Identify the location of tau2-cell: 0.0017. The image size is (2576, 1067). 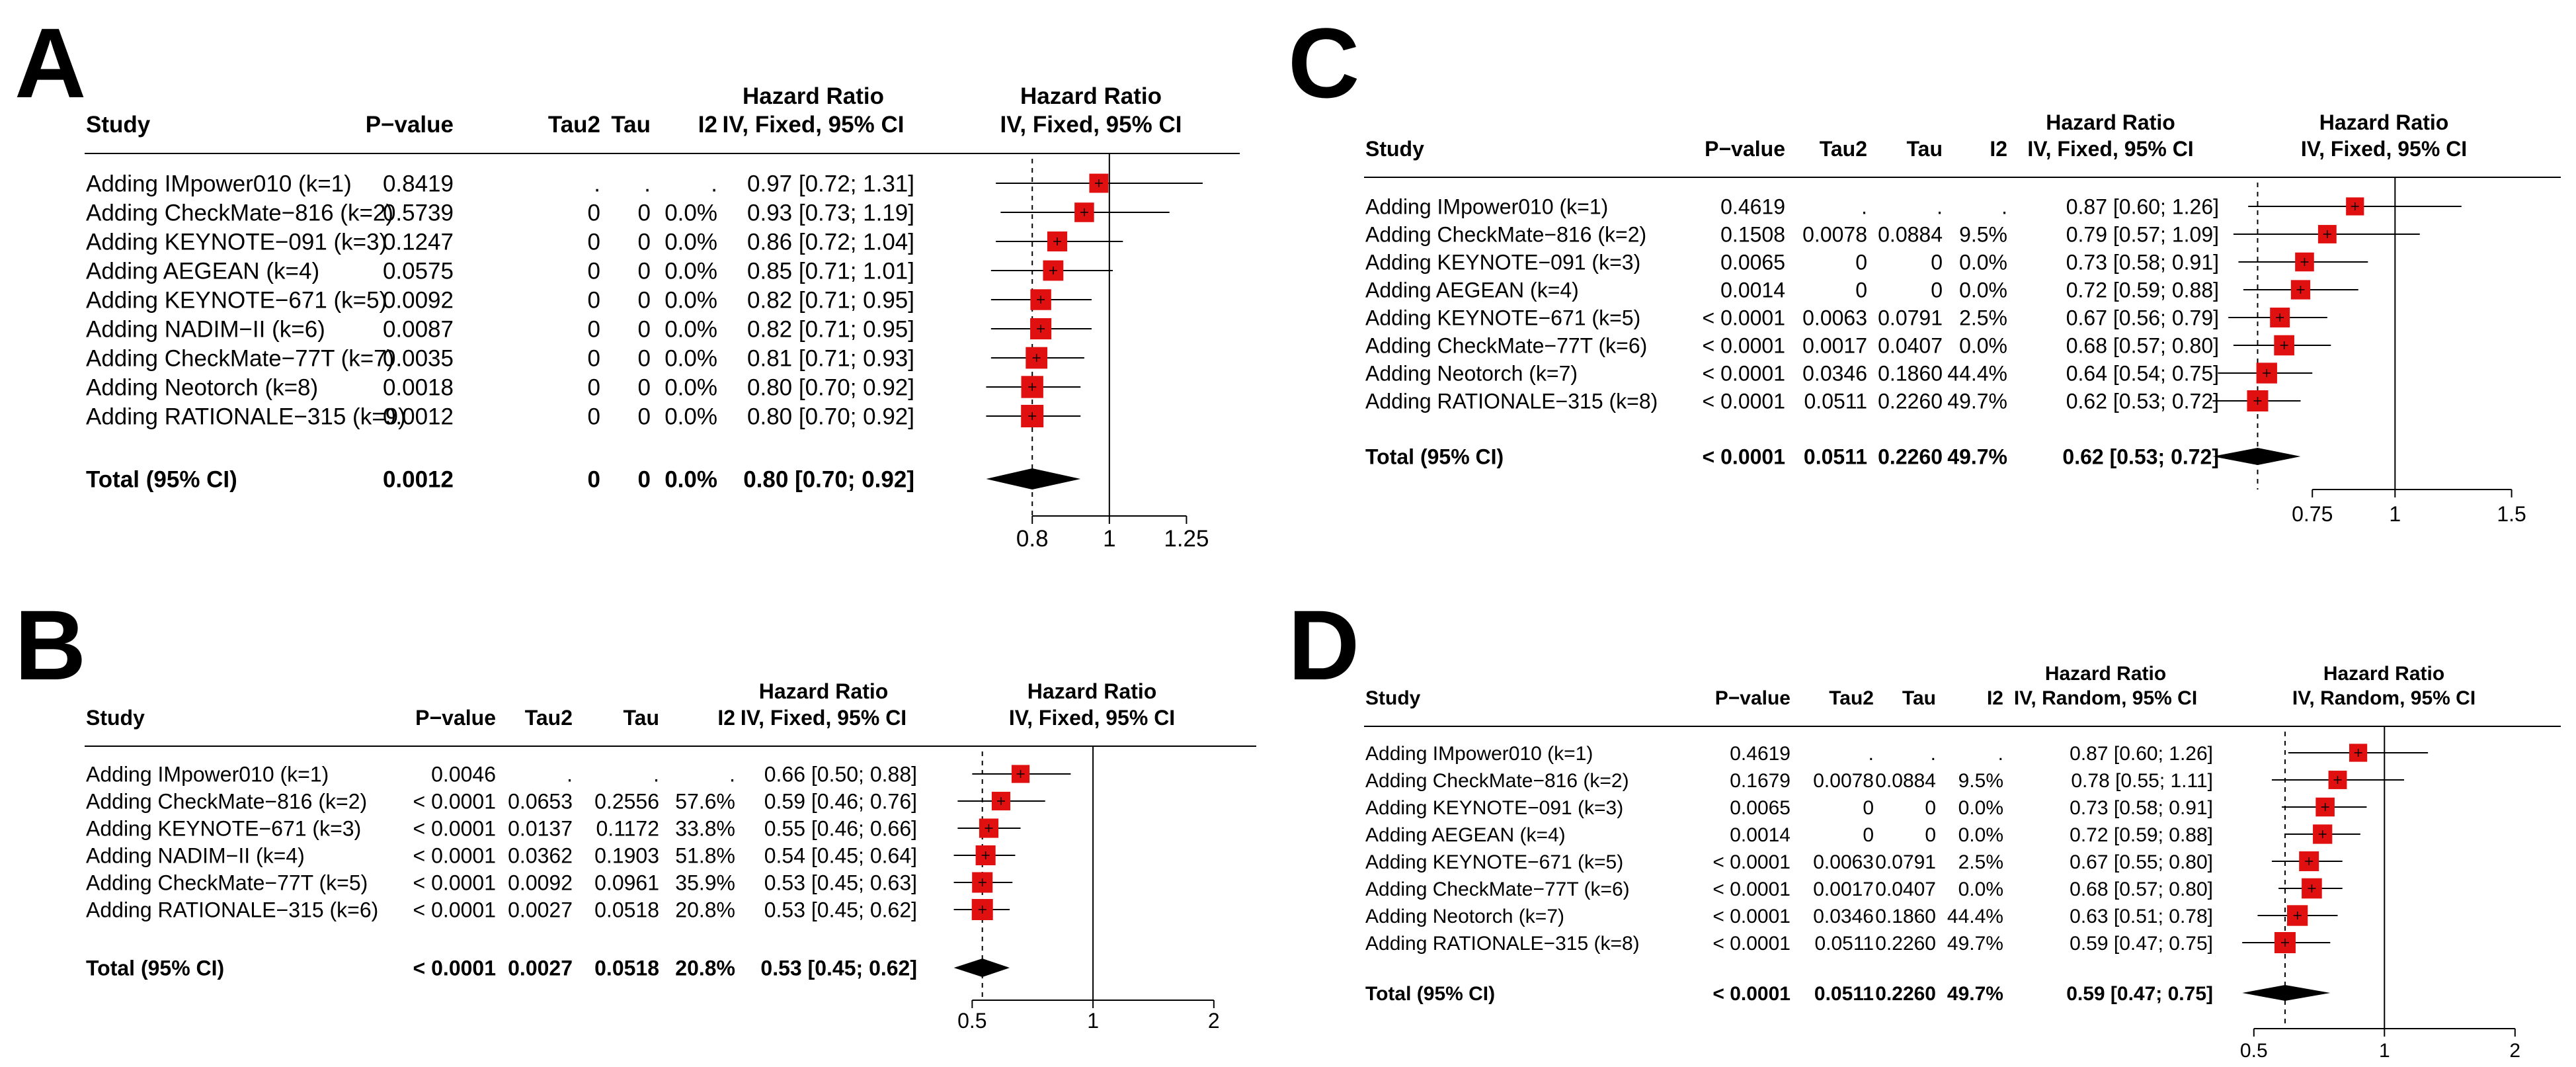
(1834, 346).